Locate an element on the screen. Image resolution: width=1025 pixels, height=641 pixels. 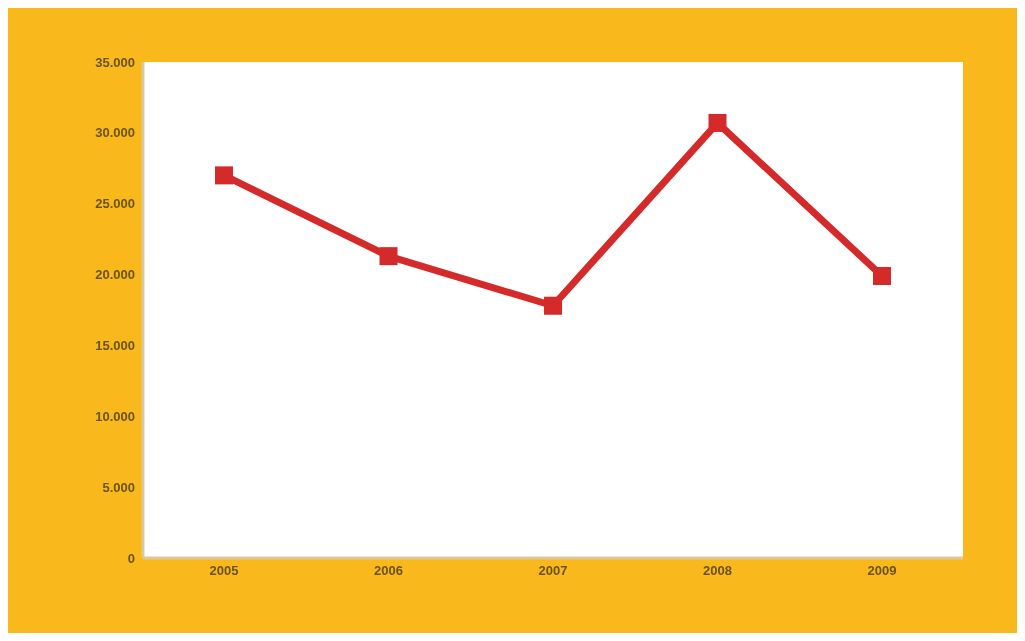
y-tick-label: 0 is located at coordinates (131, 558).